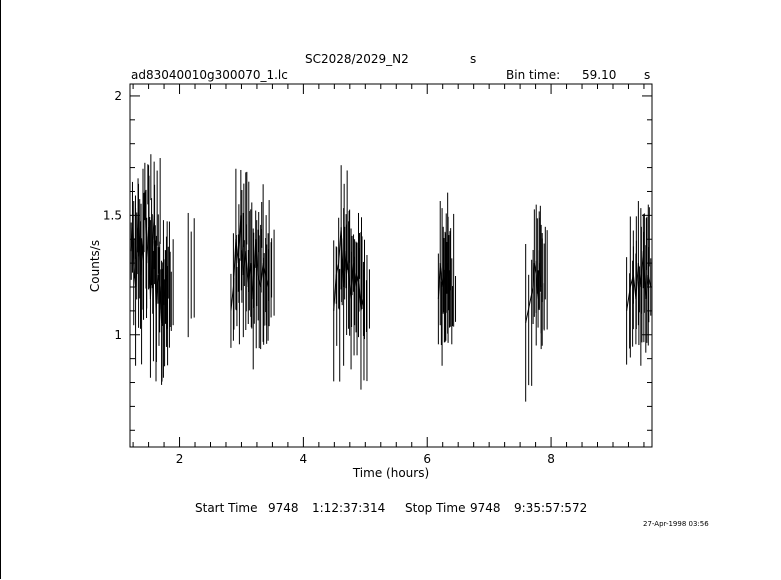 This screenshot has width=781, height=580. I want to click on y-tick-label: 2, so click(118, 96).